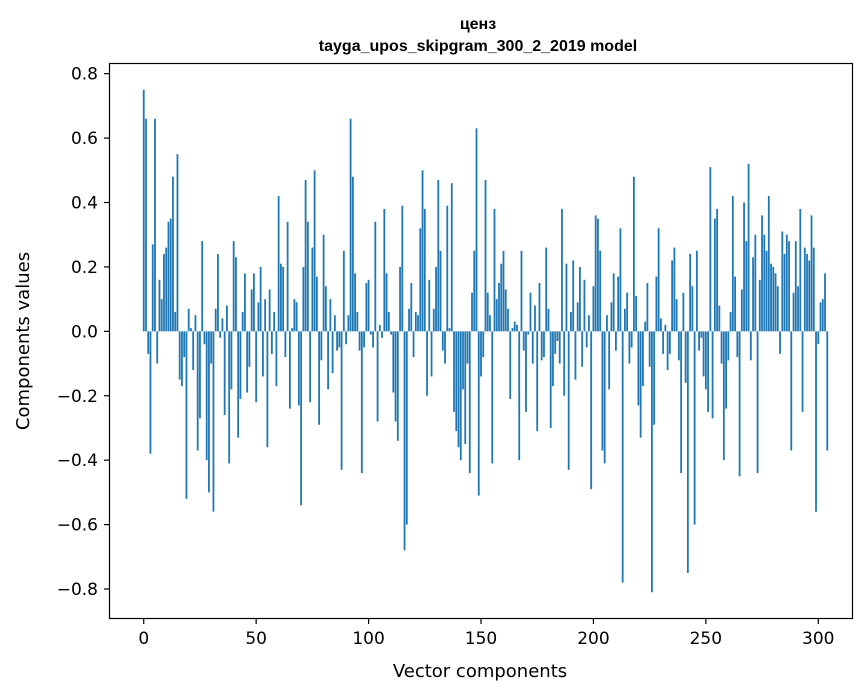  I want to click on chart-title: ценз, so click(478, 24).